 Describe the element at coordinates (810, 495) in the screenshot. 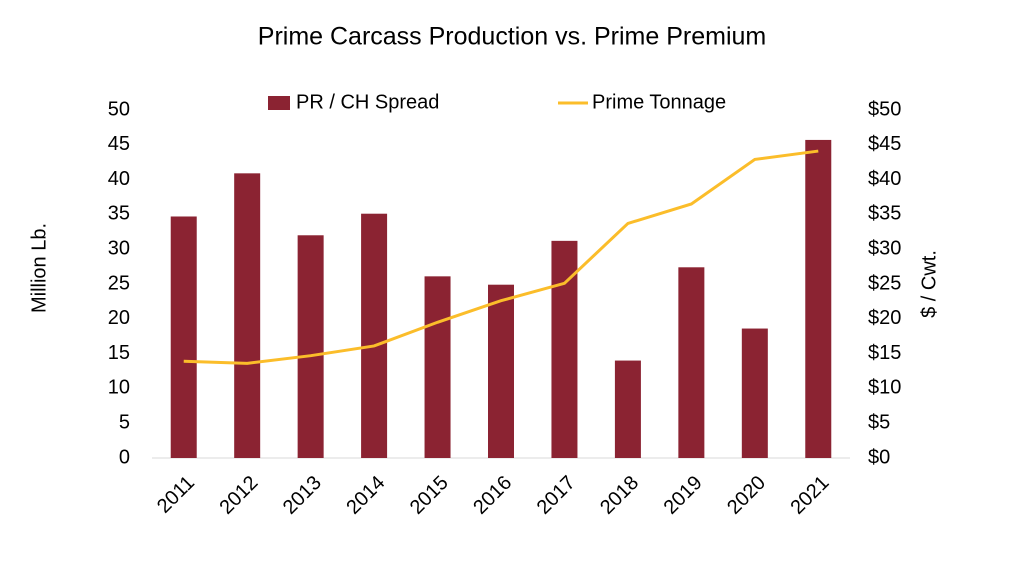

I see `x-tick-label: 2021` at that location.